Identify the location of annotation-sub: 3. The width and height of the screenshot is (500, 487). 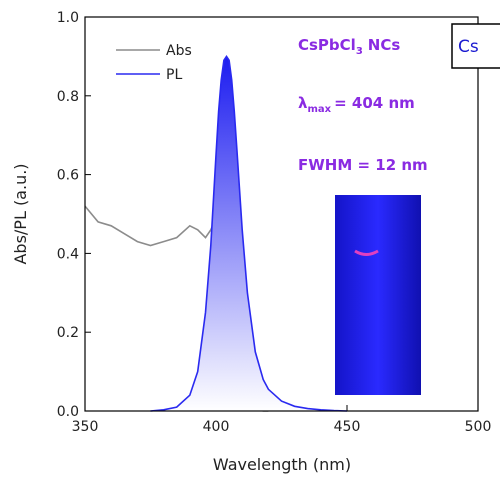
(359, 51).